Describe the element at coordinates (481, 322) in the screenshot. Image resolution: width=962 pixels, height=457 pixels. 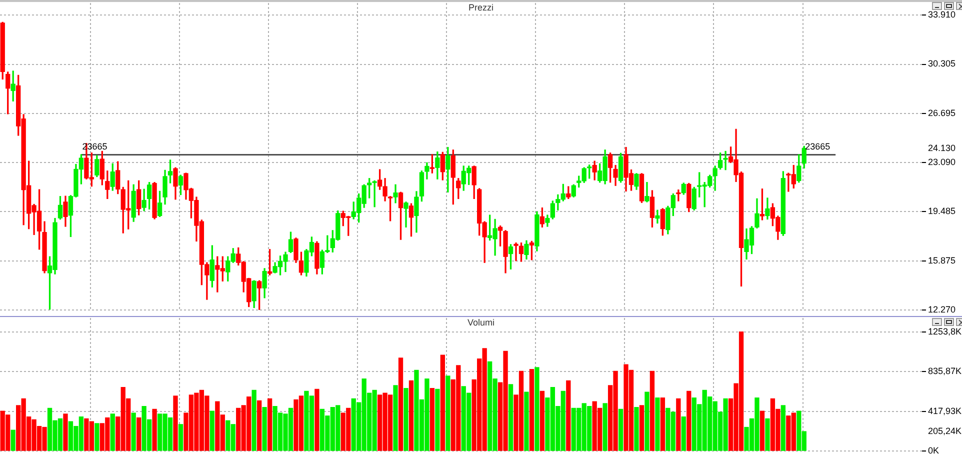
I see `chart-title: Volumi` at that location.